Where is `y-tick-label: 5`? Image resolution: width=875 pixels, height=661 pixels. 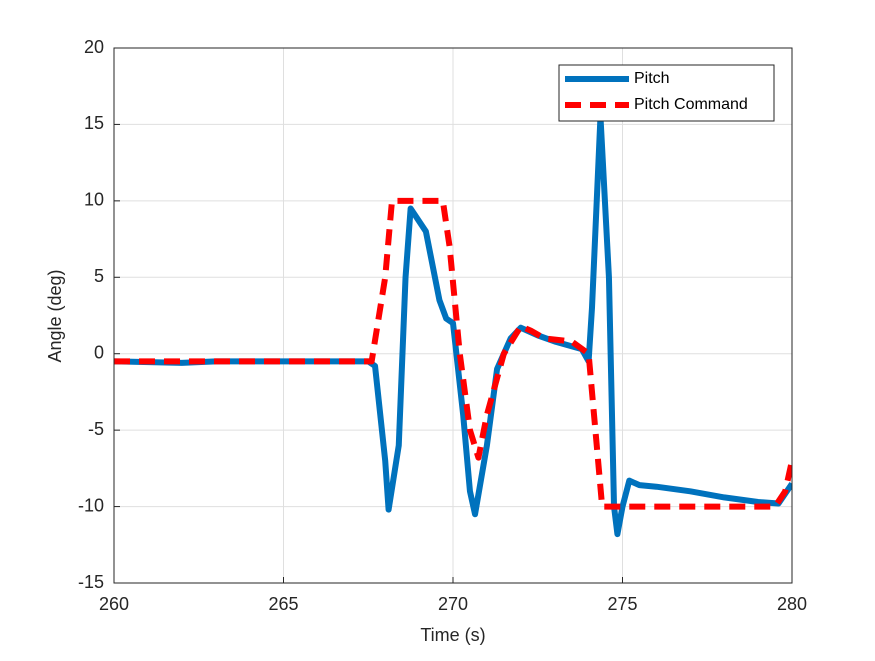 y-tick-label: 5 is located at coordinates (99, 276).